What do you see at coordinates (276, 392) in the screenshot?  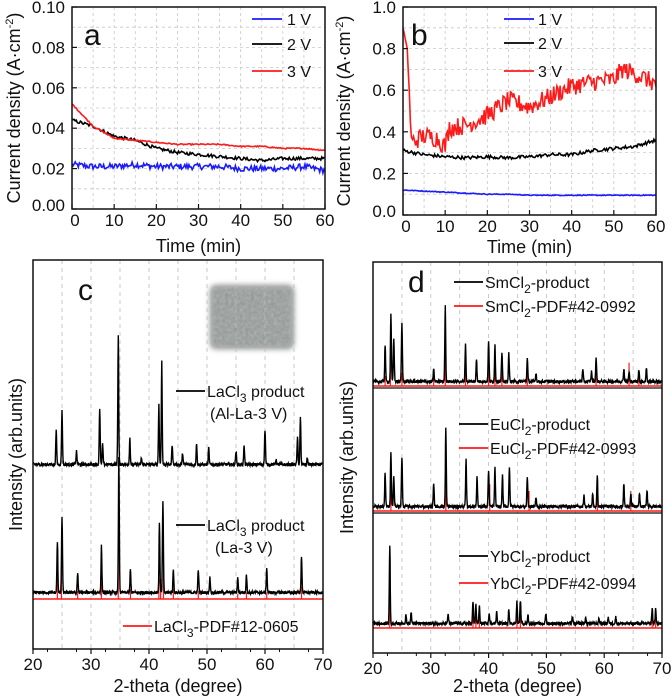 I see `legend-label-text-rest: product` at bounding box center [276, 392].